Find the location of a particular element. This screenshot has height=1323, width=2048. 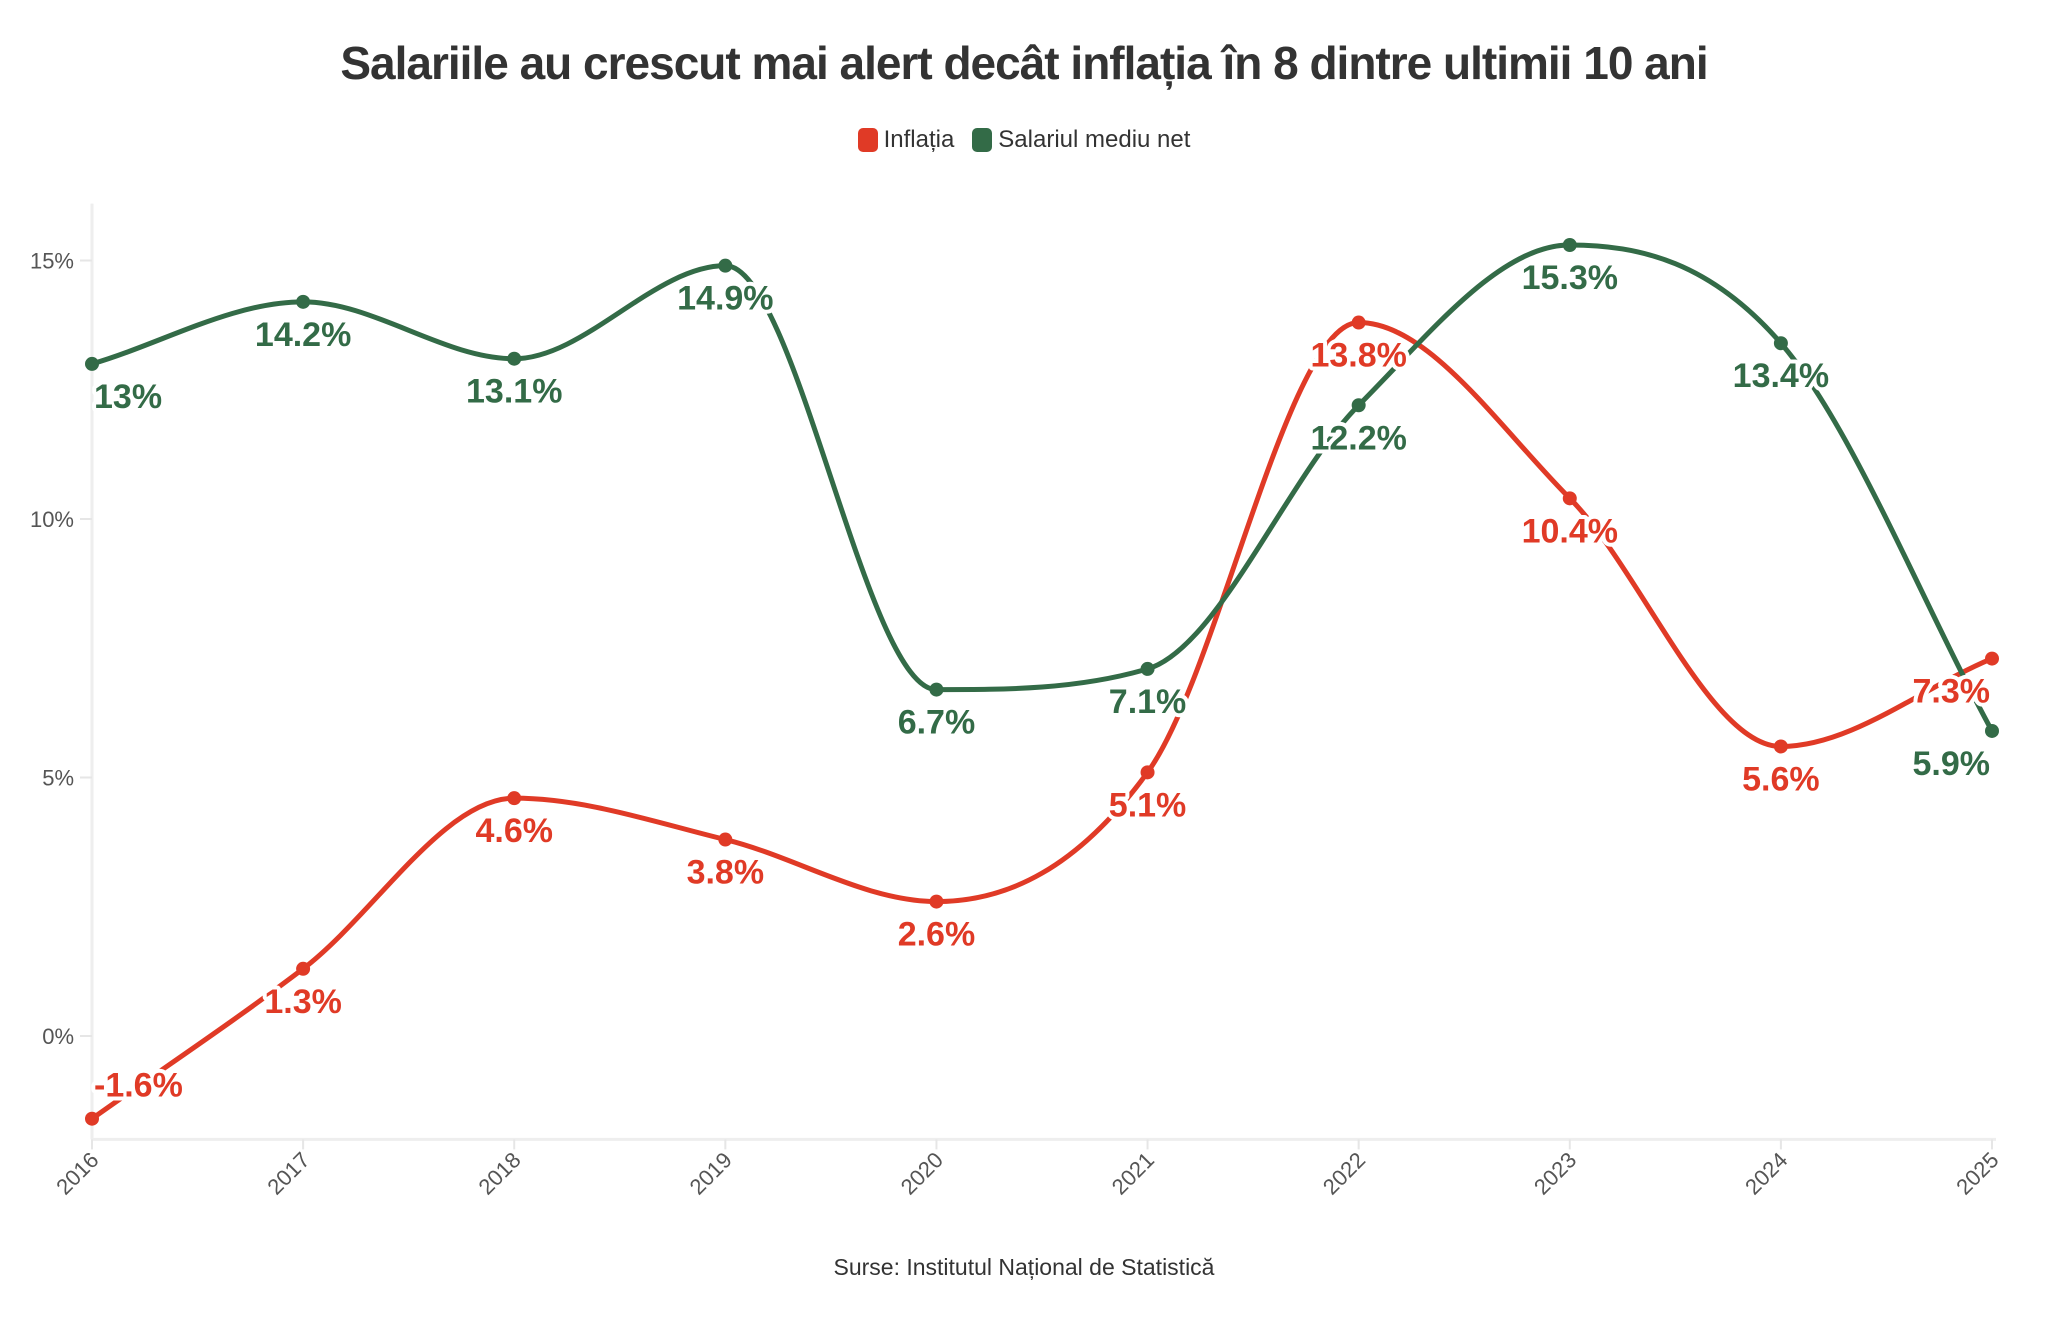

data-label: 5.1% is located at coordinates (1148, 805).